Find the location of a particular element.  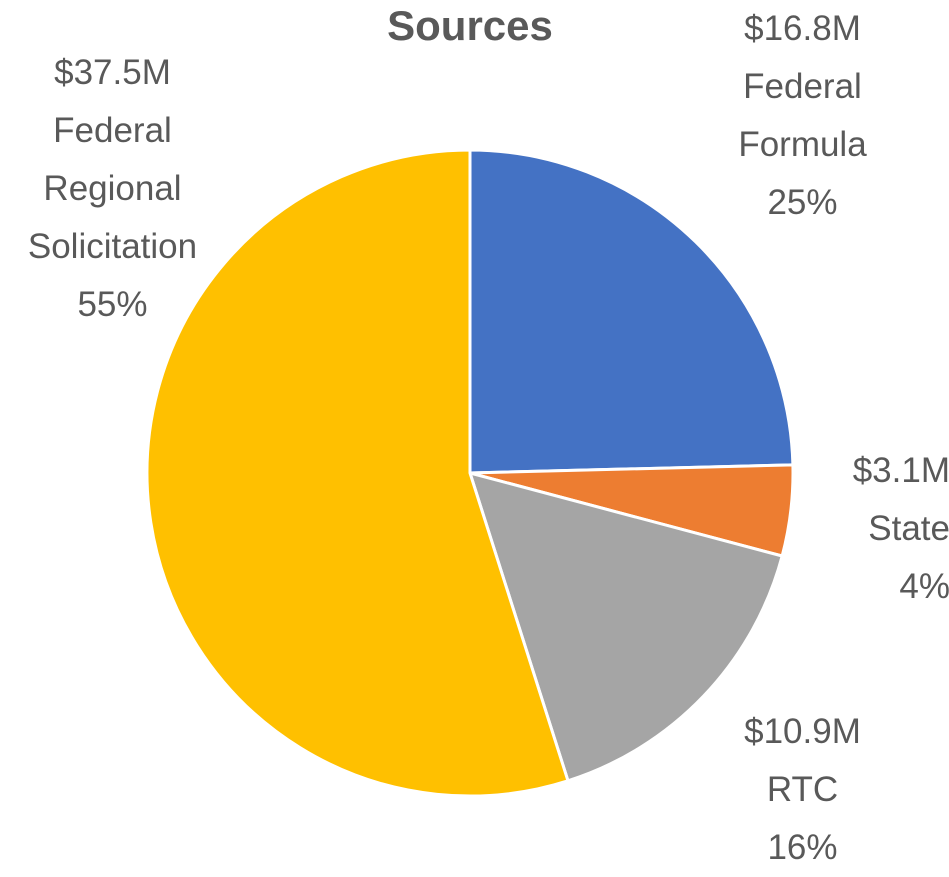

data-label: $37.5M Federal Regional Solicitation 55% is located at coordinates (112, 189).